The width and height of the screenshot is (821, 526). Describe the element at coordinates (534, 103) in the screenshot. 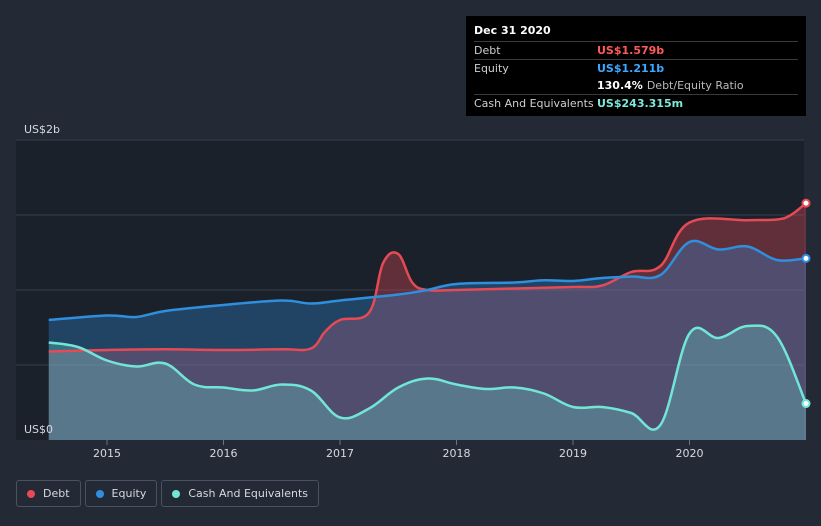

I see `tooltip-cash-label: Cash And Equivalents` at that location.